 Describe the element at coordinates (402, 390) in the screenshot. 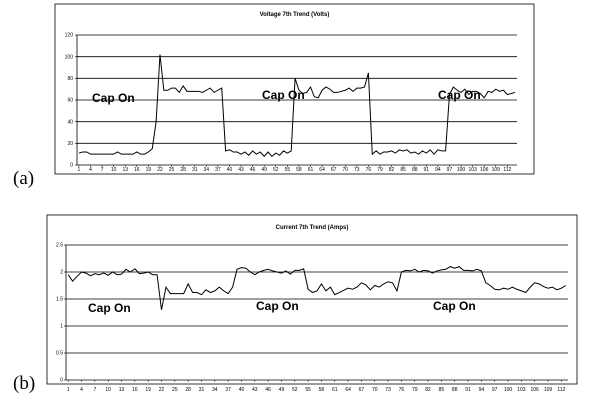

I see `current-x-tick-label: 76` at that location.